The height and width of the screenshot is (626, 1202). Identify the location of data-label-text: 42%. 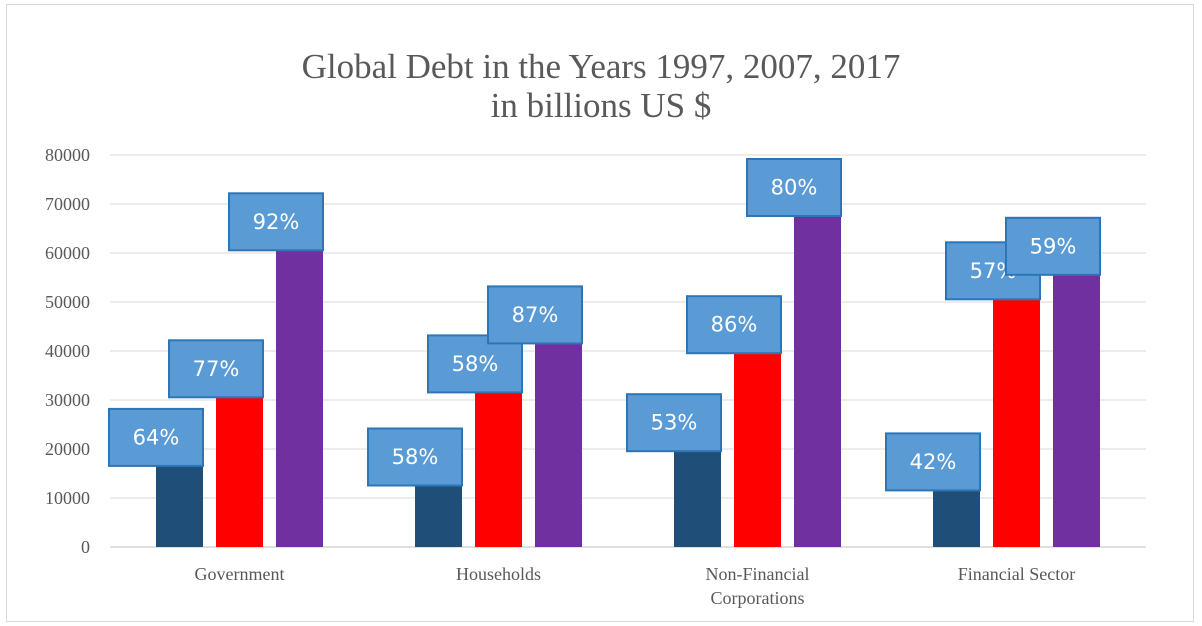
(933, 462).